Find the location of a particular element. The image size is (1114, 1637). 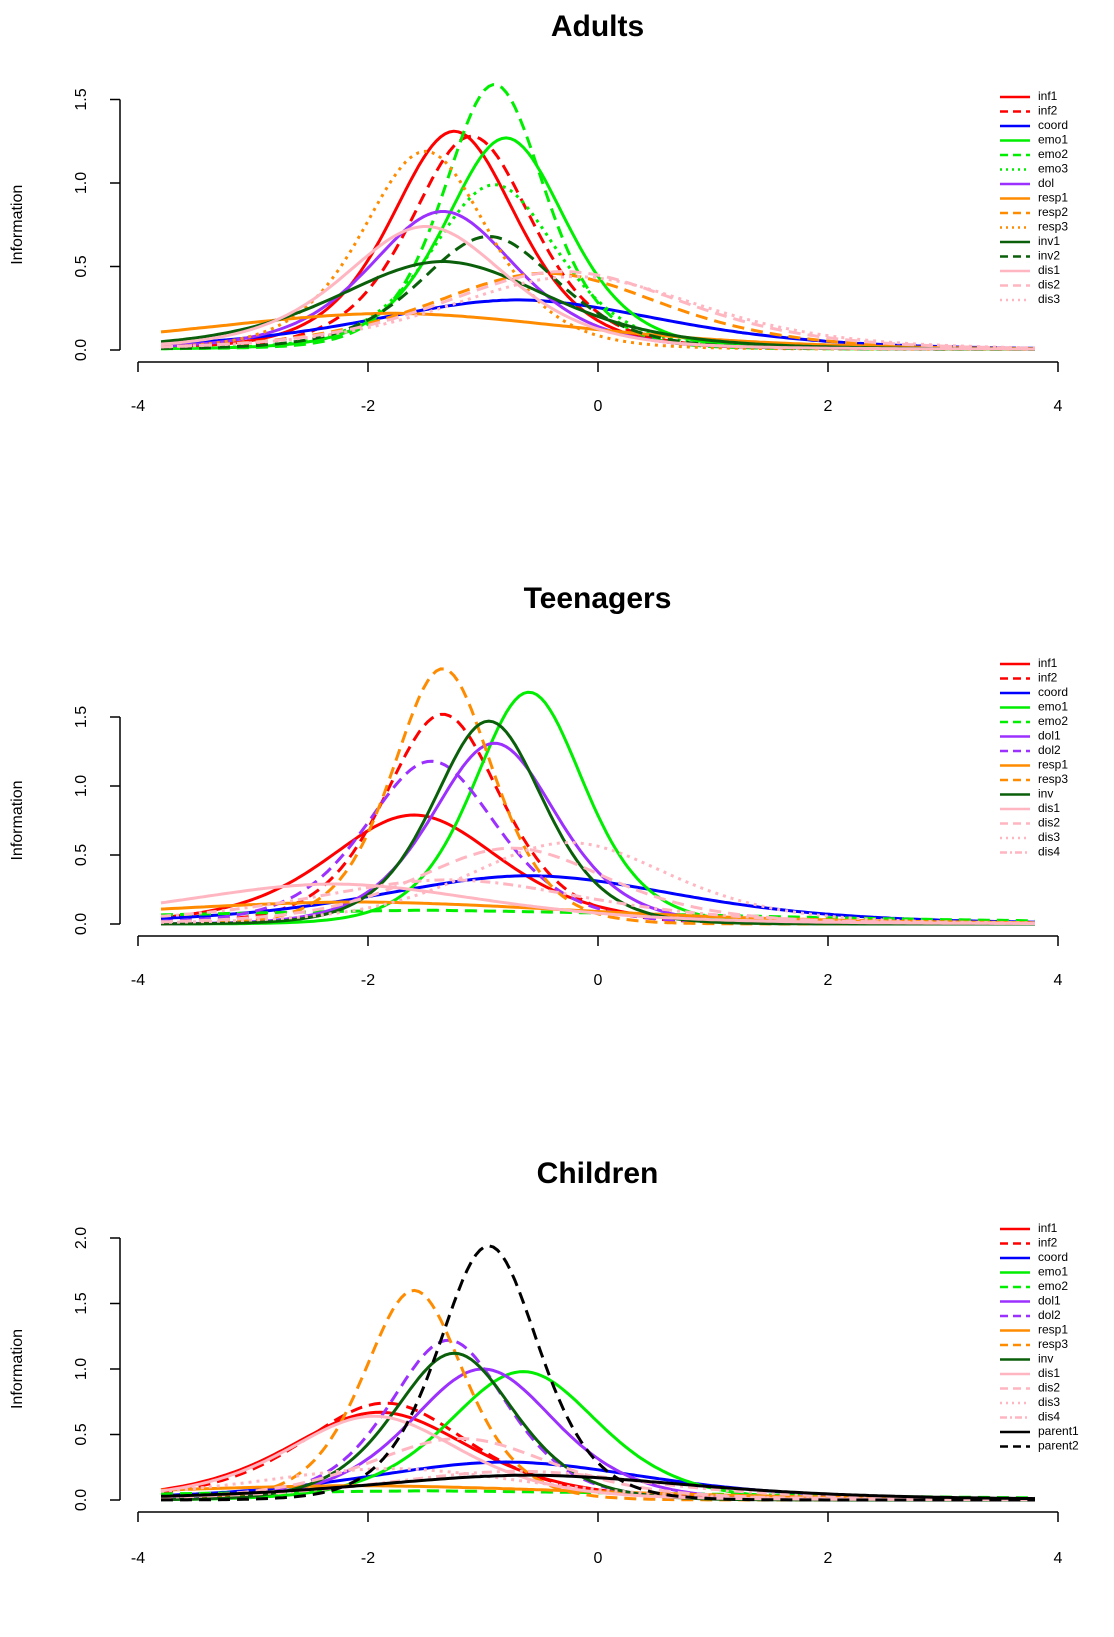

series-line-inf2 is located at coordinates (597, 818).